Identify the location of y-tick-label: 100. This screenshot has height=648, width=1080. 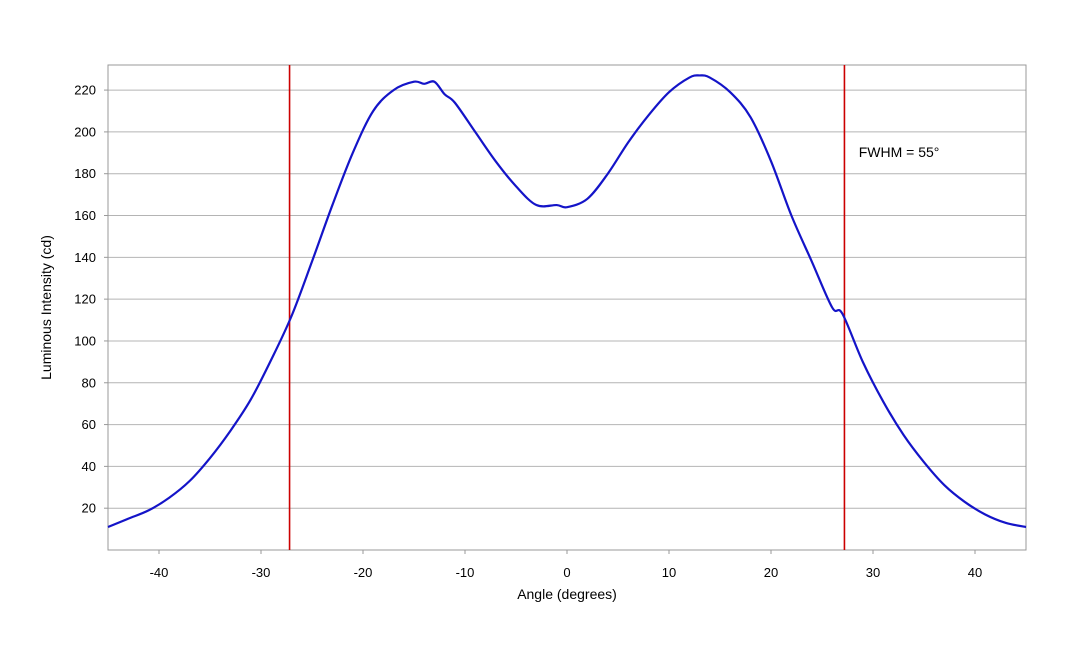
(85, 340).